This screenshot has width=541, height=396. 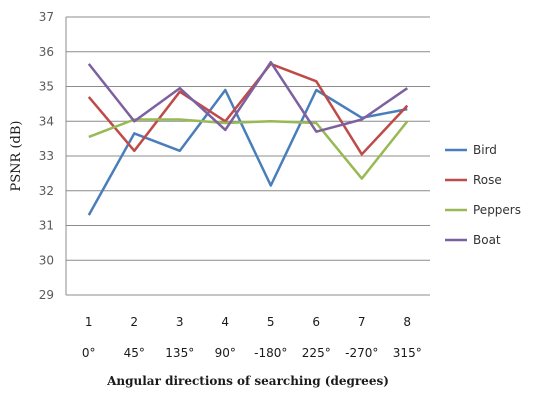 I want to click on x-tick-label: 2, so click(x=134, y=322).